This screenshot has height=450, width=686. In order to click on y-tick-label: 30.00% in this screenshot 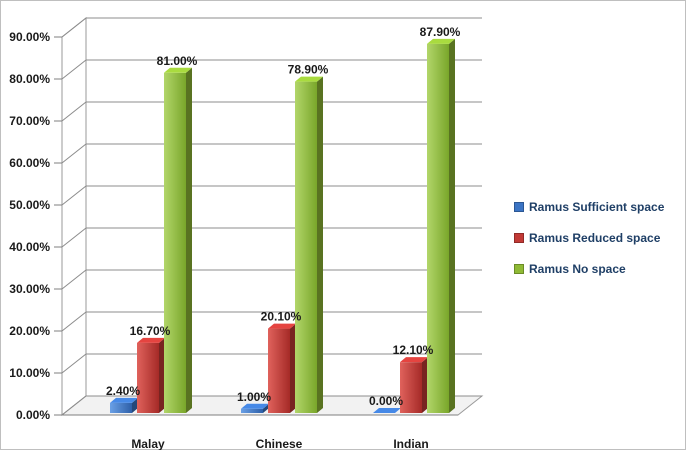, I will do `click(29, 289)`.